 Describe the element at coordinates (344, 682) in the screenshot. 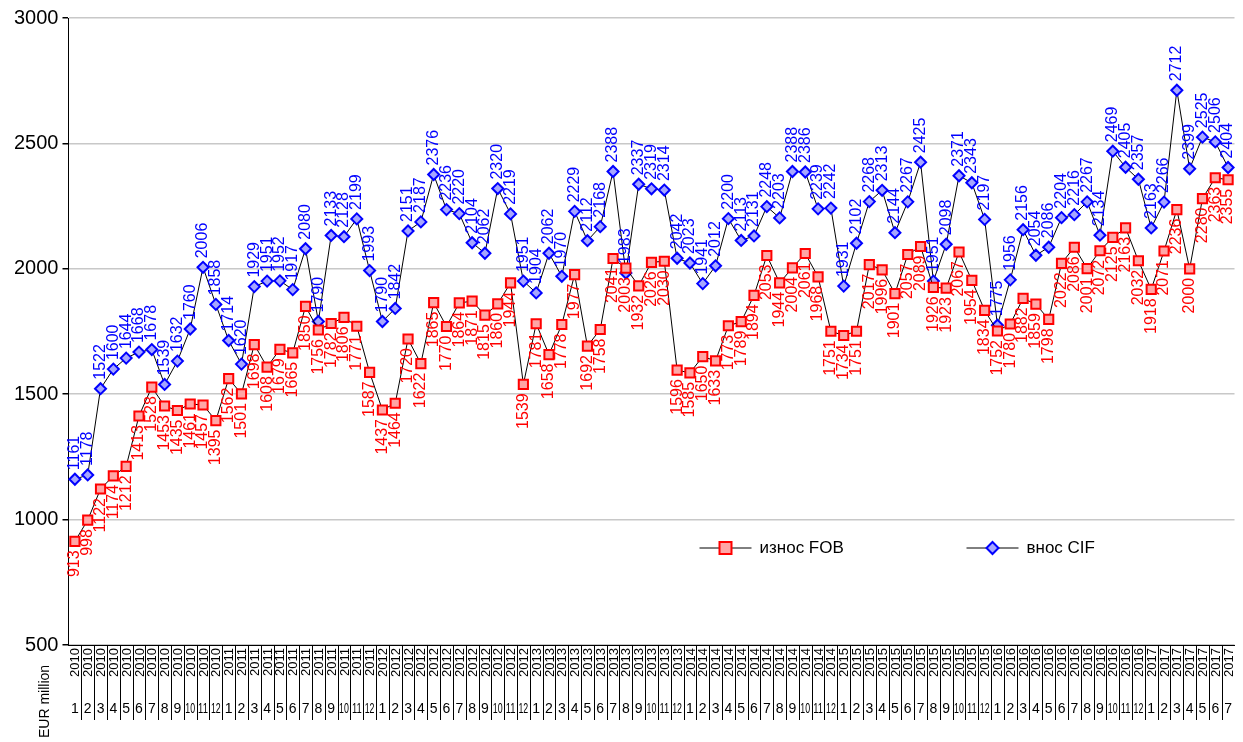

I see `category-label: 2011 10` at that location.